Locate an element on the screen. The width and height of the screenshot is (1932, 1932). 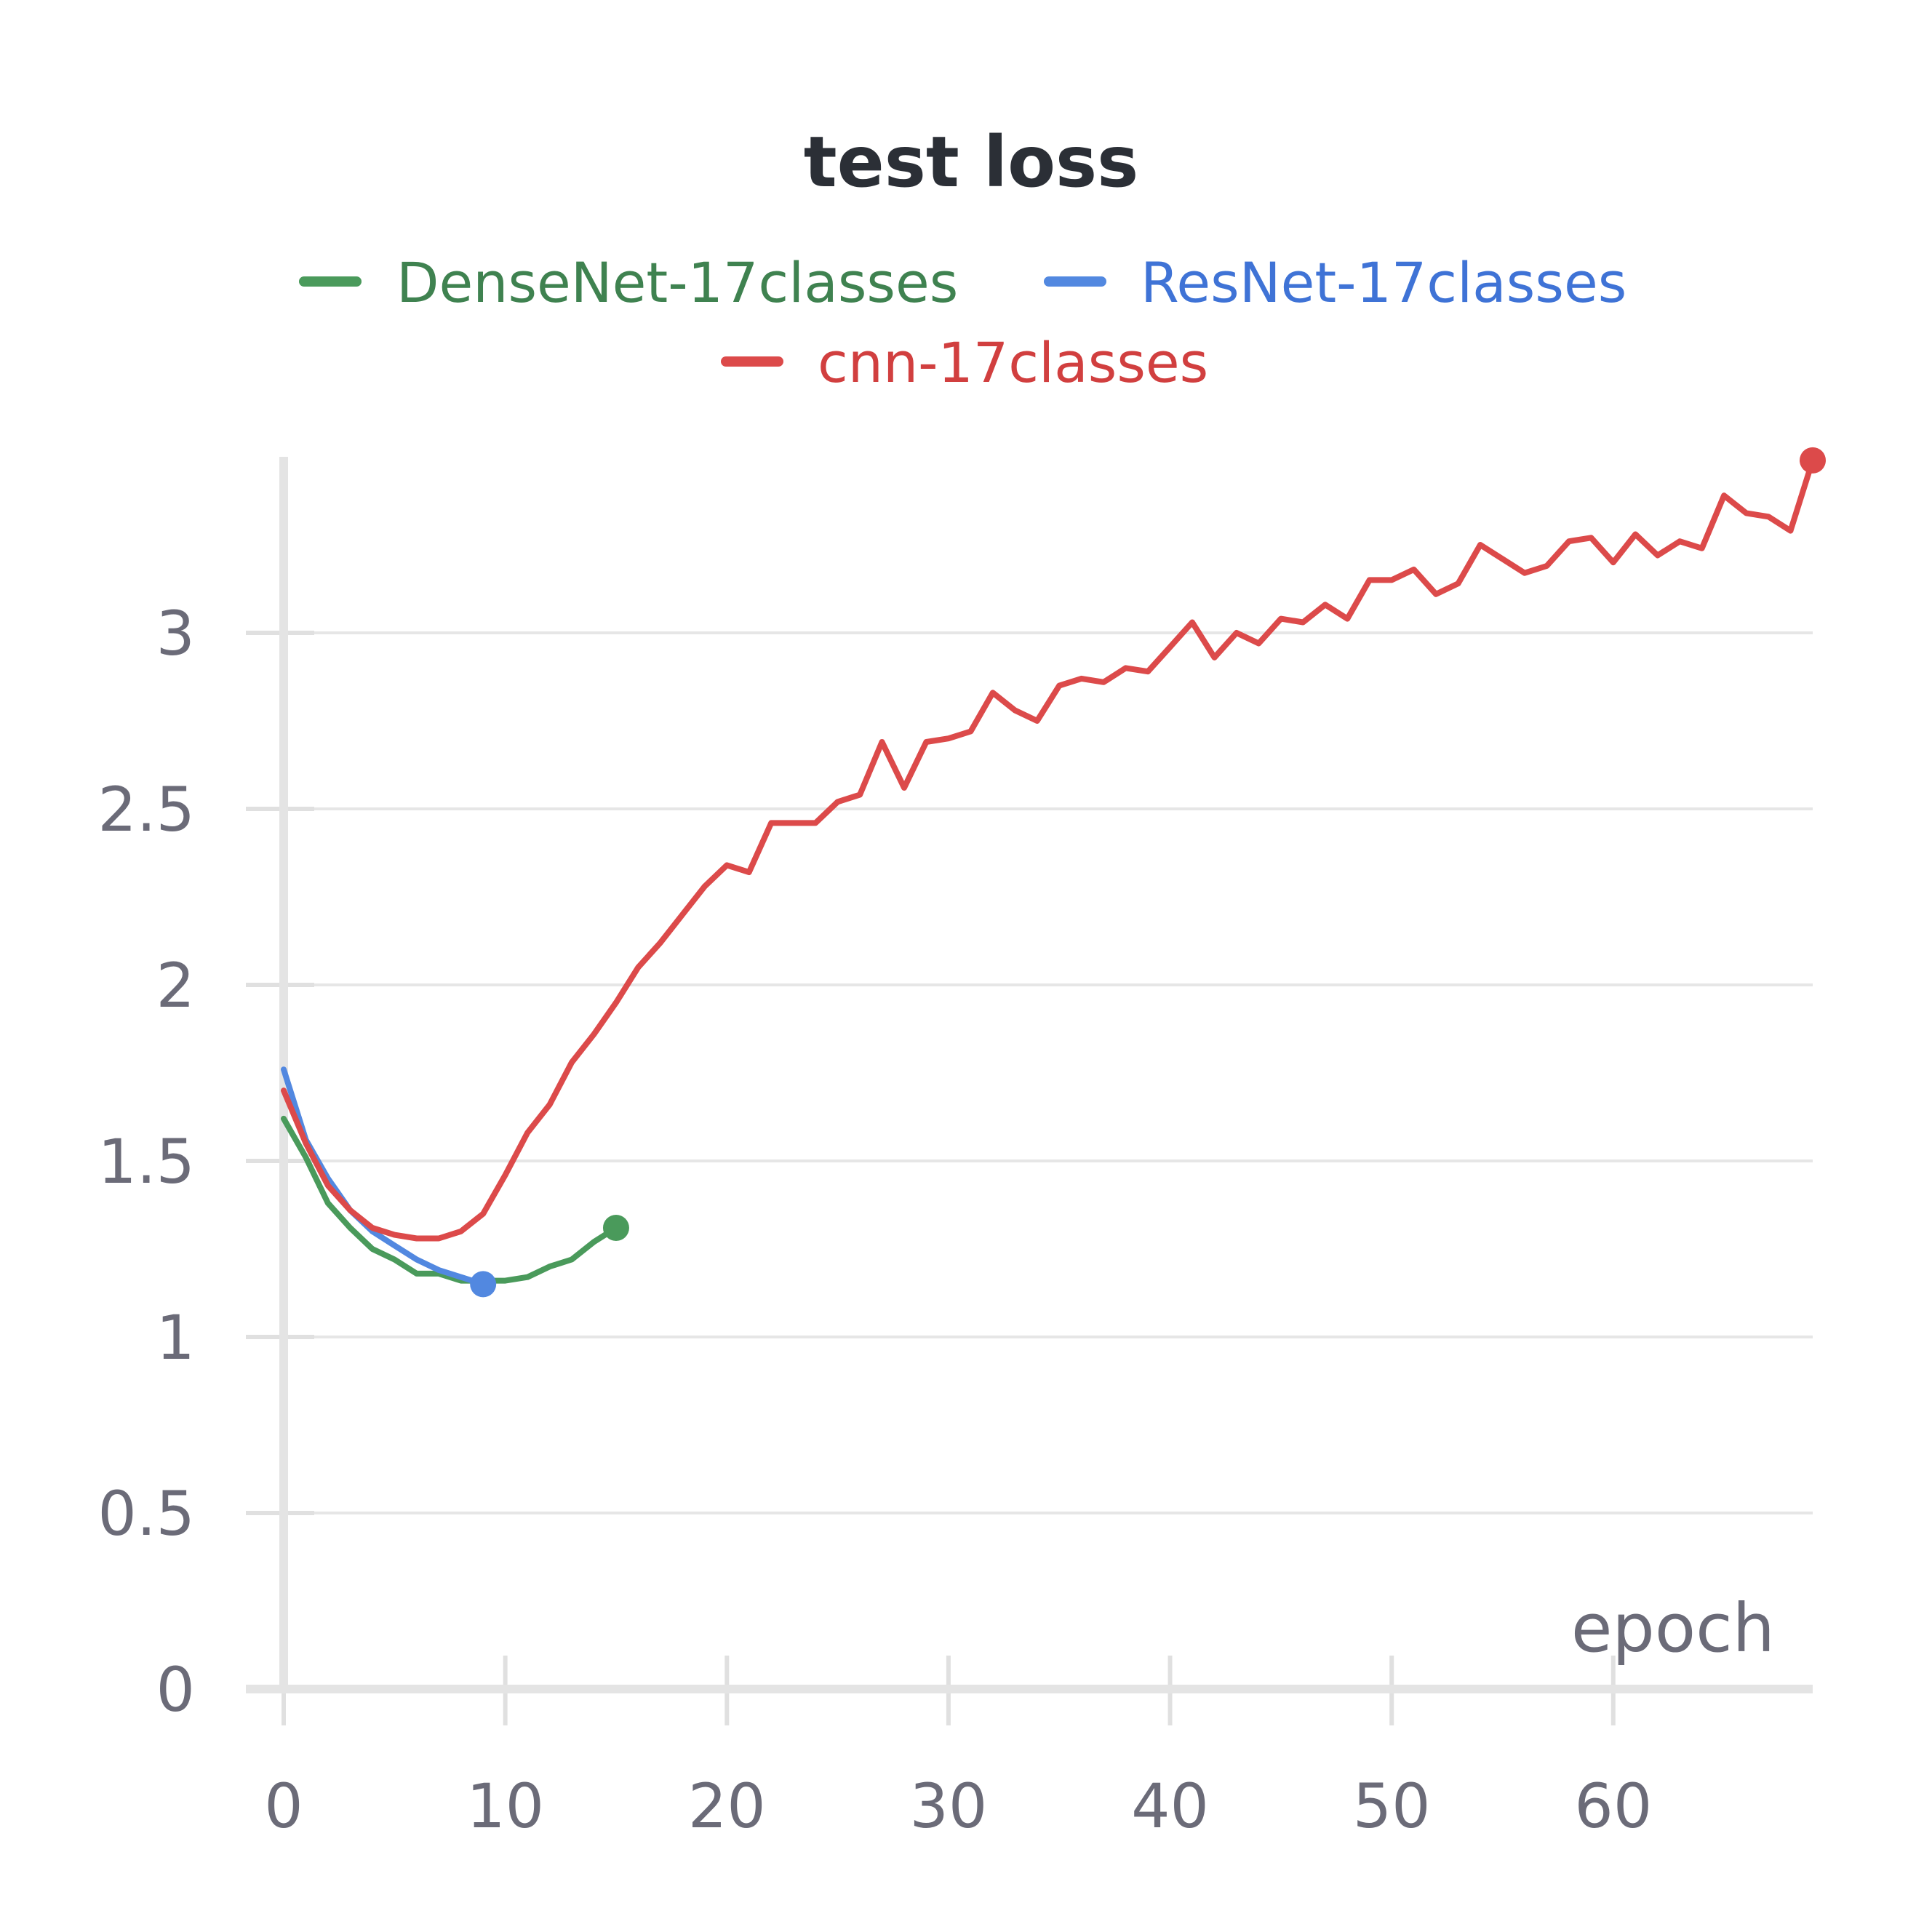
x-tick-label: 20 is located at coordinates (727, 1807).